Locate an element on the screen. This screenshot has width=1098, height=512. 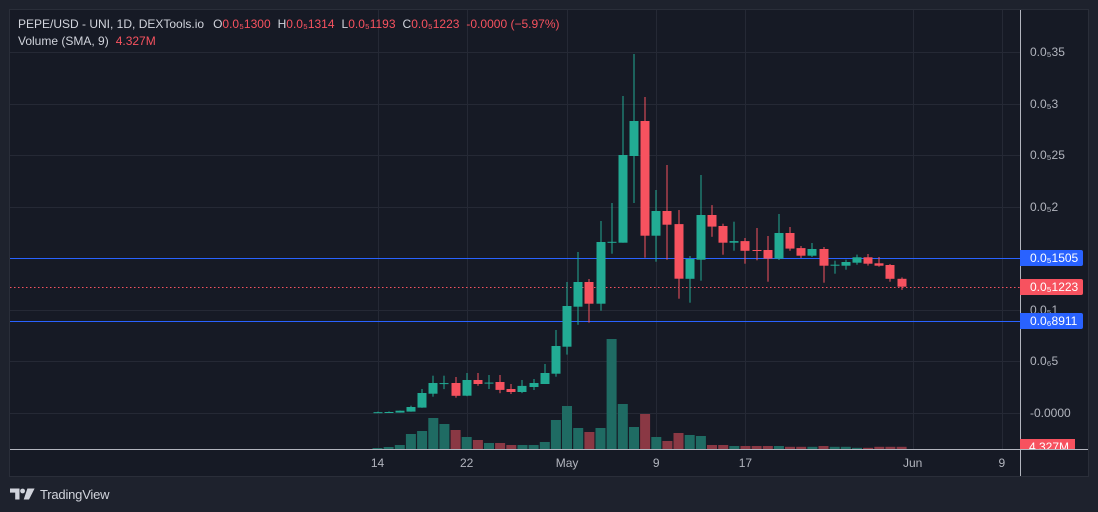
legend-high: H0.0₅1314 is located at coordinates (306, 24).